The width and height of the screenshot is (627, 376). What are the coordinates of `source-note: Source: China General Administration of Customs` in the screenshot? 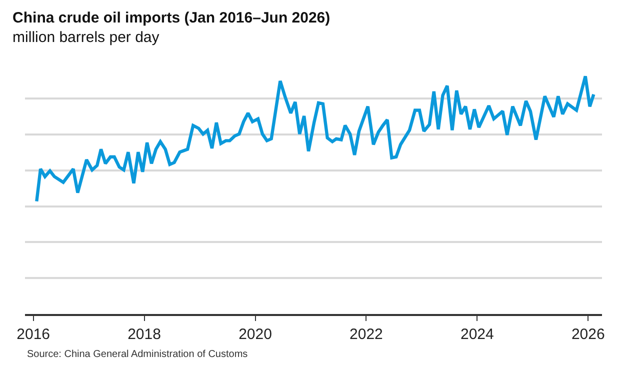 It's located at (137, 354).